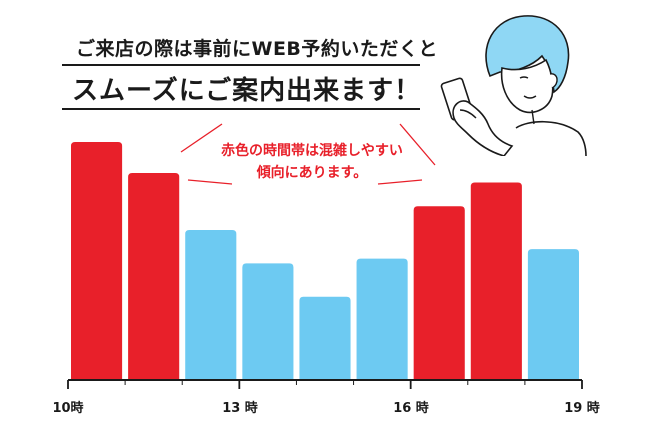  I want to click on shoulder-shape, so click(551, 138).